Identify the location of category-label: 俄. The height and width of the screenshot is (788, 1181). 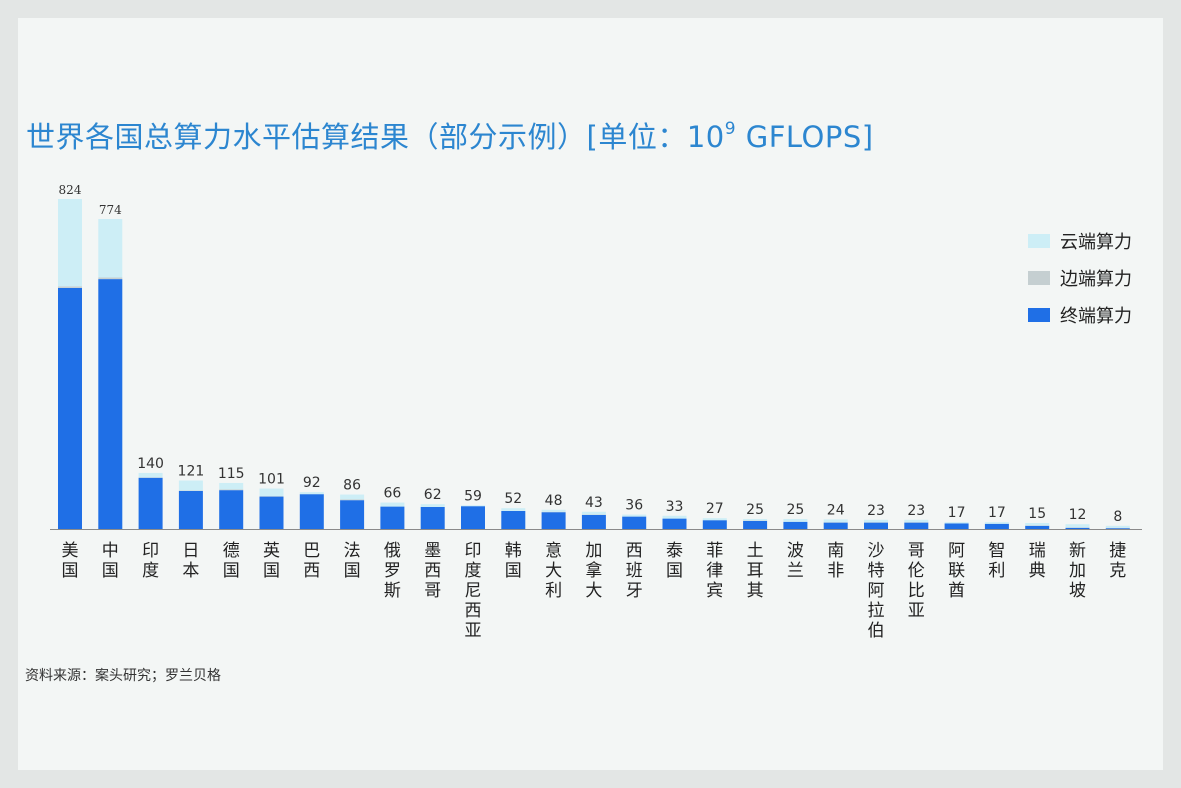
(392, 551).